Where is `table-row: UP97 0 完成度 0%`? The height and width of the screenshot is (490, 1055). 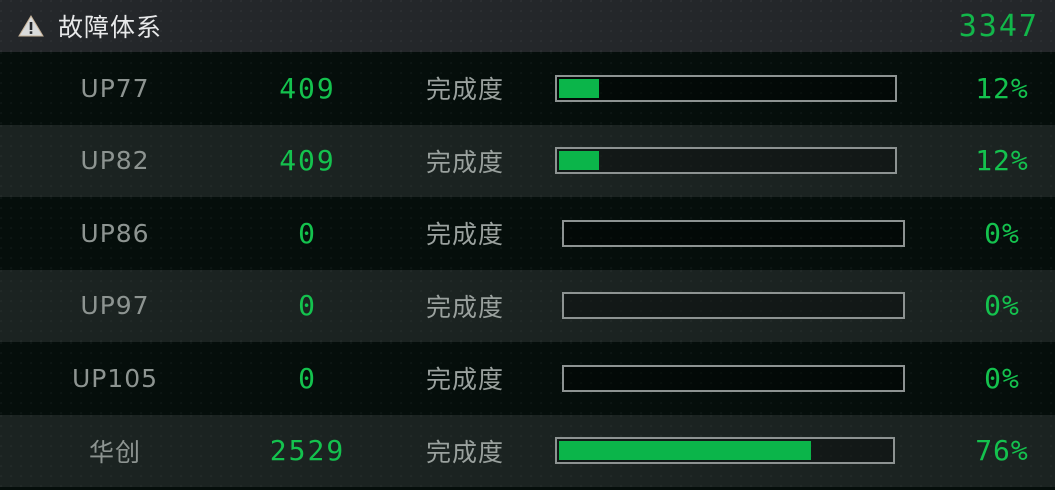 table-row: UP97 0 完成度 0% is located at coordinates (527, 305).